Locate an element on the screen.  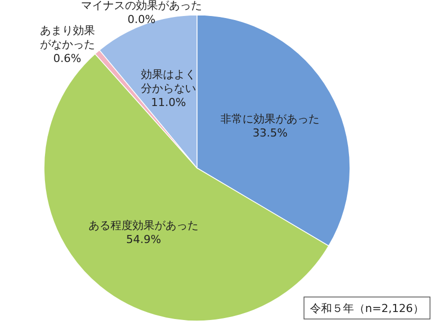
data-label: 33.5% is located at coordinates (270, 133).